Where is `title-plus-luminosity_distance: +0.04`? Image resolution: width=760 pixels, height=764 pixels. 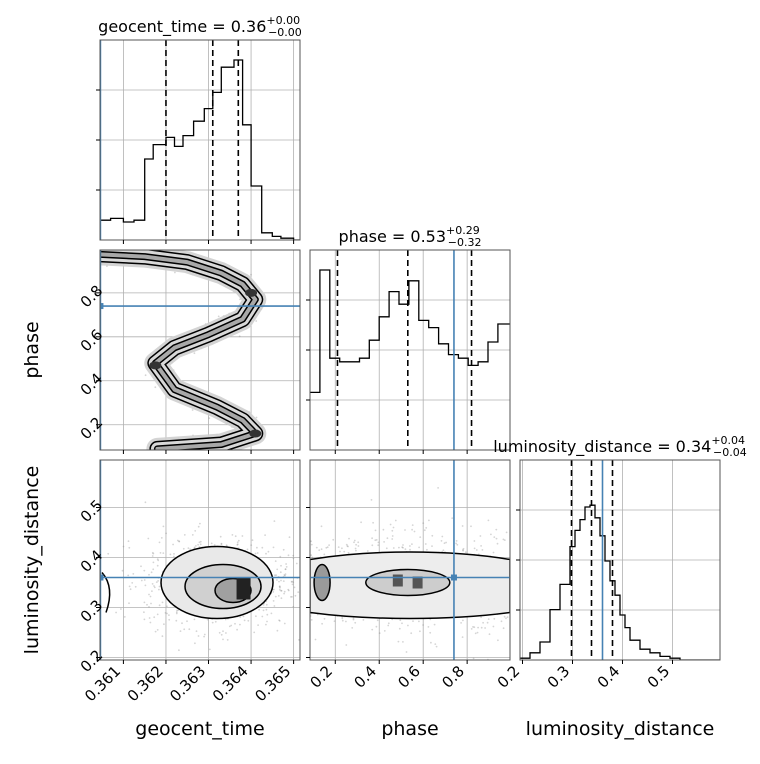
title-plus-luminosity_distance: +0.04 is located at coordinates (728, 440).